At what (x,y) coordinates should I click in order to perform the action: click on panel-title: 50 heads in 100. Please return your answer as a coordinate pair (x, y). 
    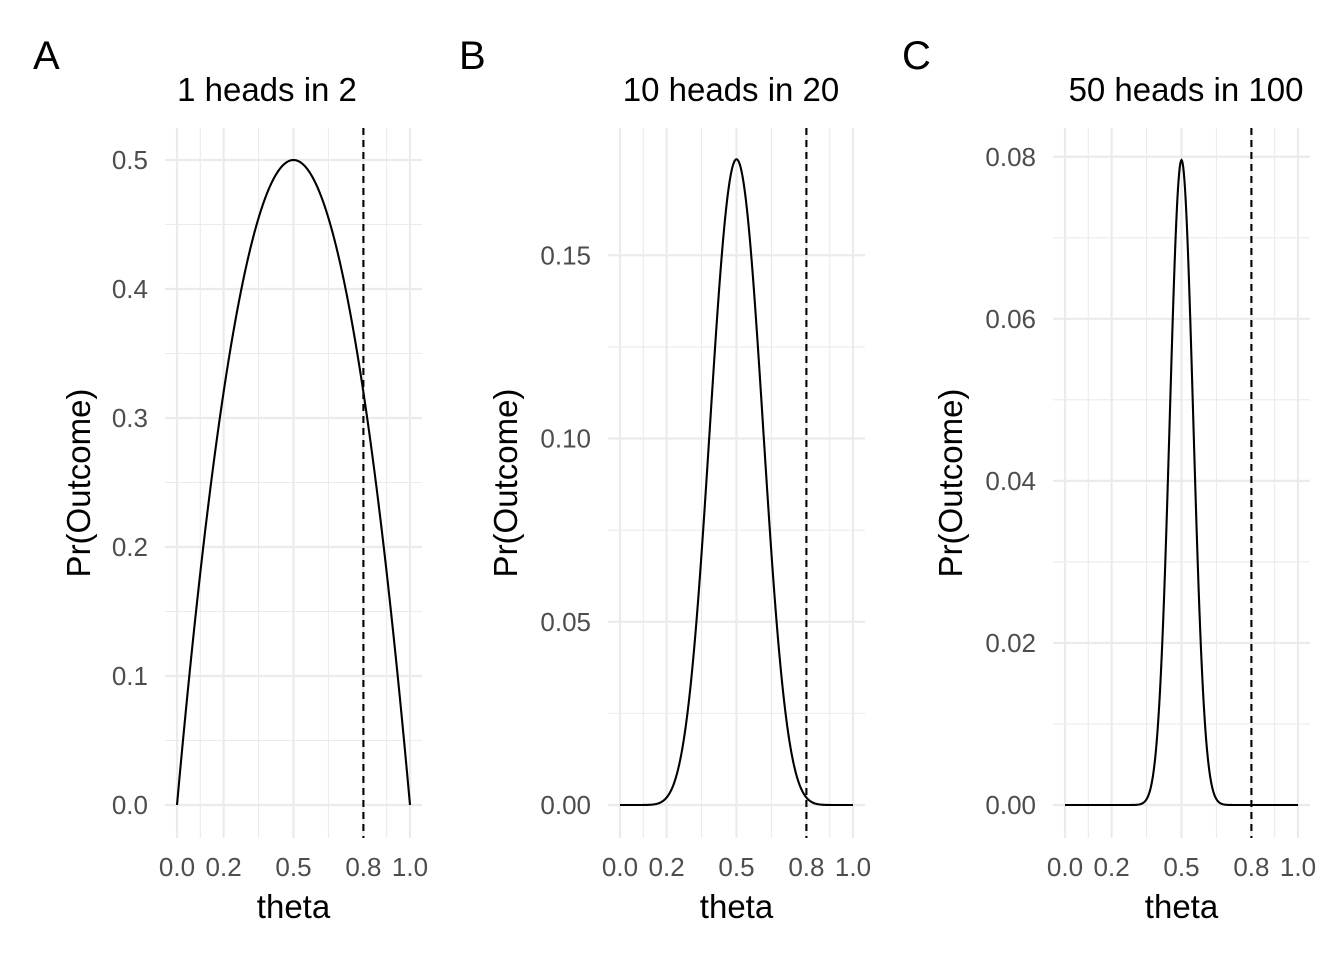
    Looking at the image, I should click on (1186, 89).